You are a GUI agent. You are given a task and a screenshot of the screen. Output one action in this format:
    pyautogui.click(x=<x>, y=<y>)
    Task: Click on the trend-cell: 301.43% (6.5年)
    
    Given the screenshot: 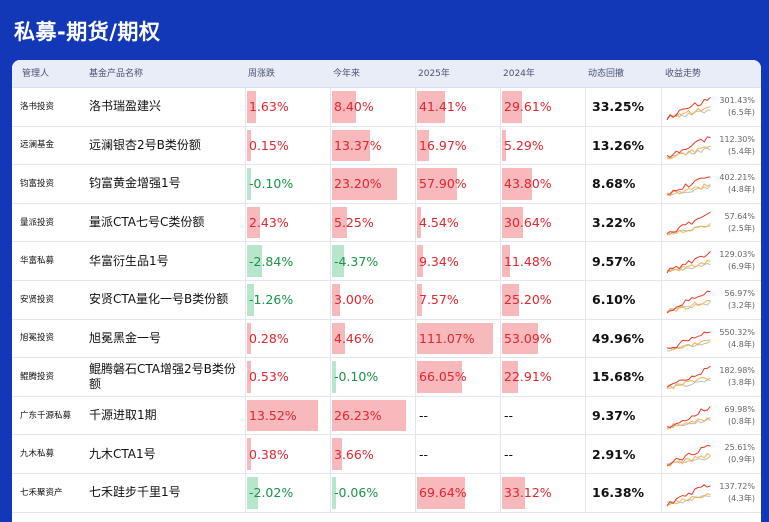 What is the action you would take?
    pyautogui.click(x=711, y=107)
    